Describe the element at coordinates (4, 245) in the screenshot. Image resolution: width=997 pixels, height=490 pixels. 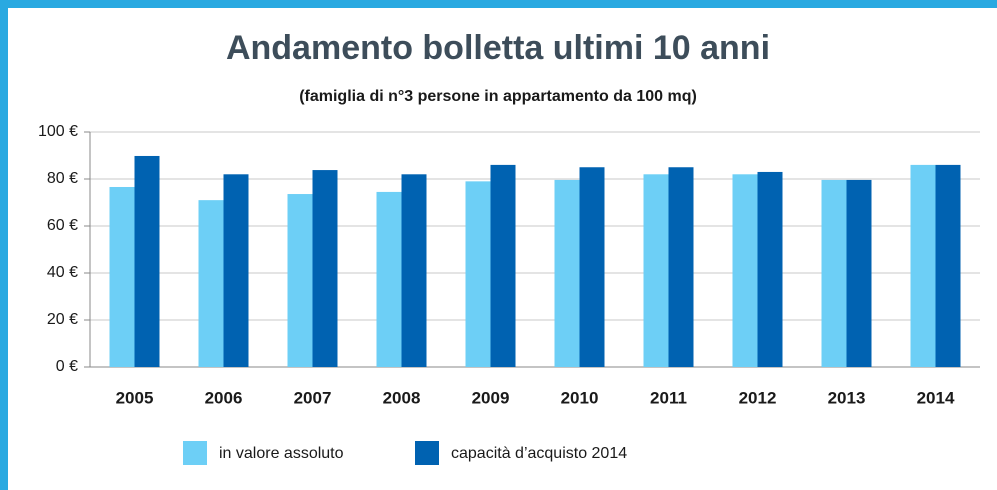
I see `frame-left` at that location.